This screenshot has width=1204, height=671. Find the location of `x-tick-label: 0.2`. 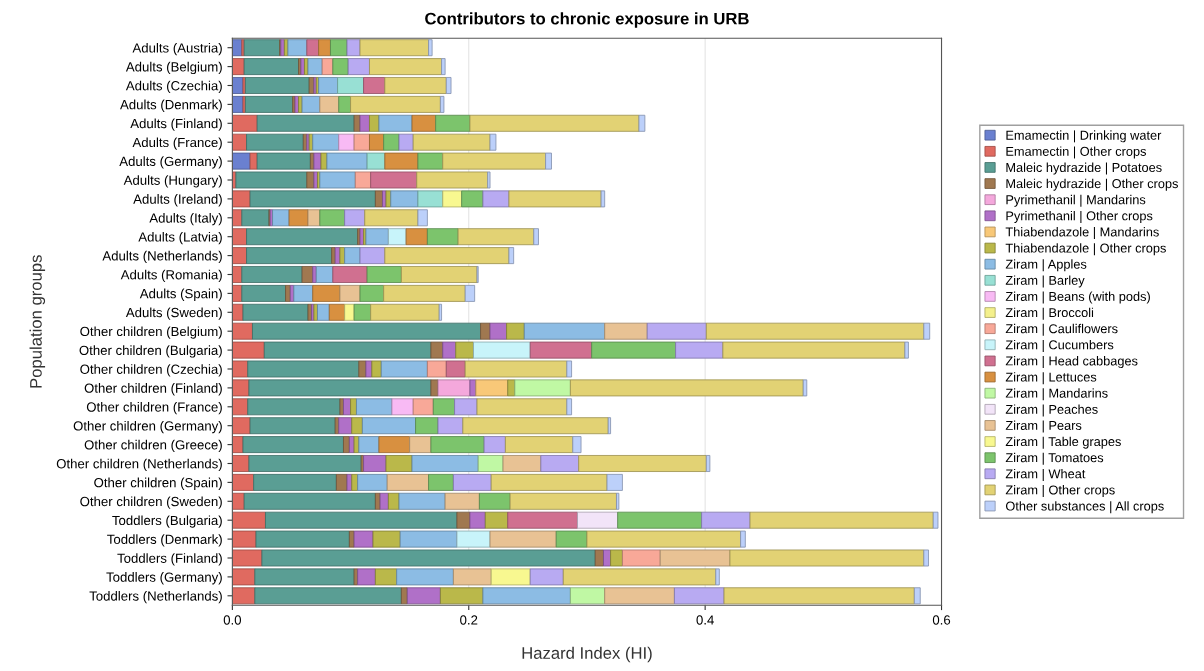

x-tick-label: 0.2 is located at coordinates (469, 620).